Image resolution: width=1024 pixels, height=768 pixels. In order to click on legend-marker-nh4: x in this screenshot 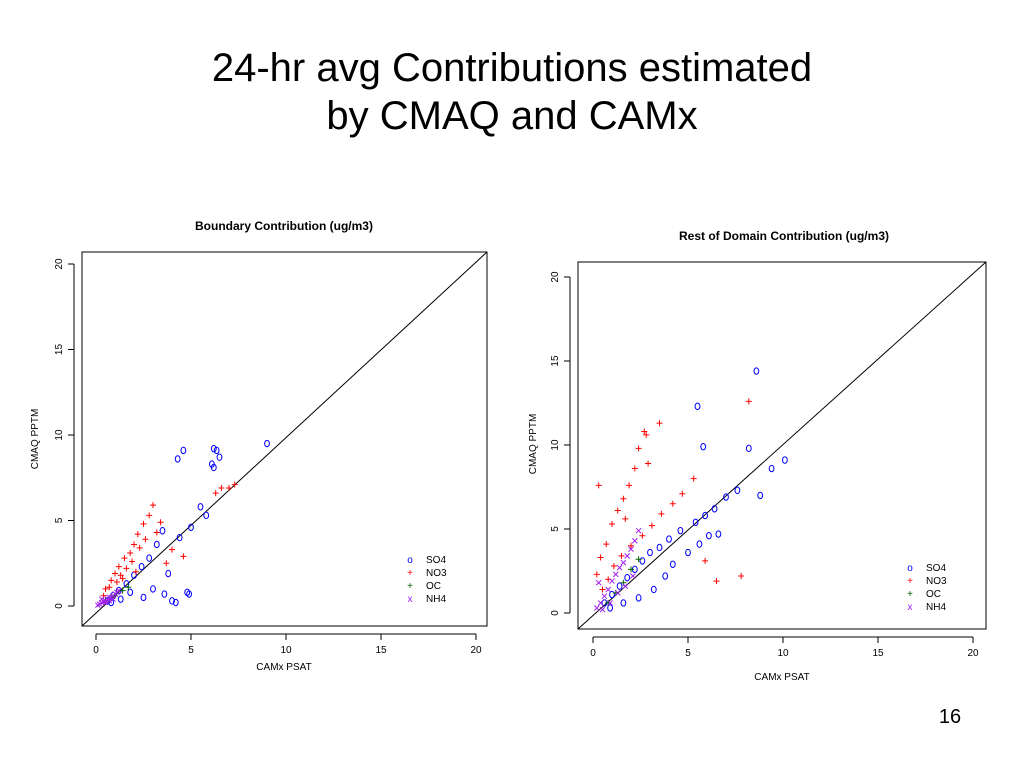, I will do `click(910, 607)`.